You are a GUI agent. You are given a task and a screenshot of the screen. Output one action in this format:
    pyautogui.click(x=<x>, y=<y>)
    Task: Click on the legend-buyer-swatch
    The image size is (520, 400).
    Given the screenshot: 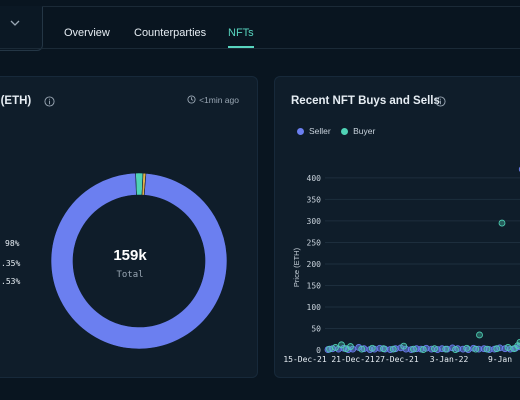 What is the action you would take?
    pyautogui.click(x=345, y=131)
    